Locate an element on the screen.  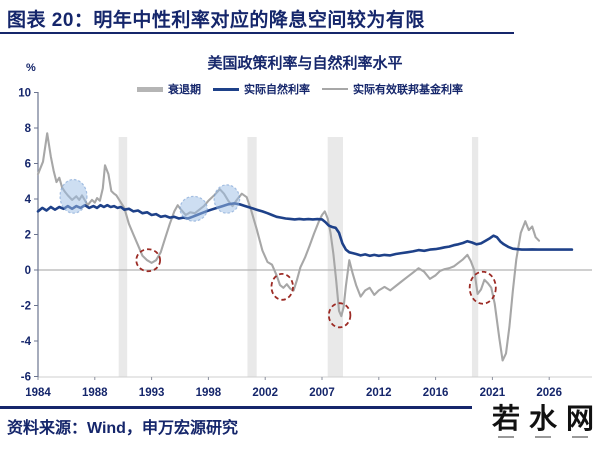
y-axis-unit-label: % is located at coordinates (31, 68).